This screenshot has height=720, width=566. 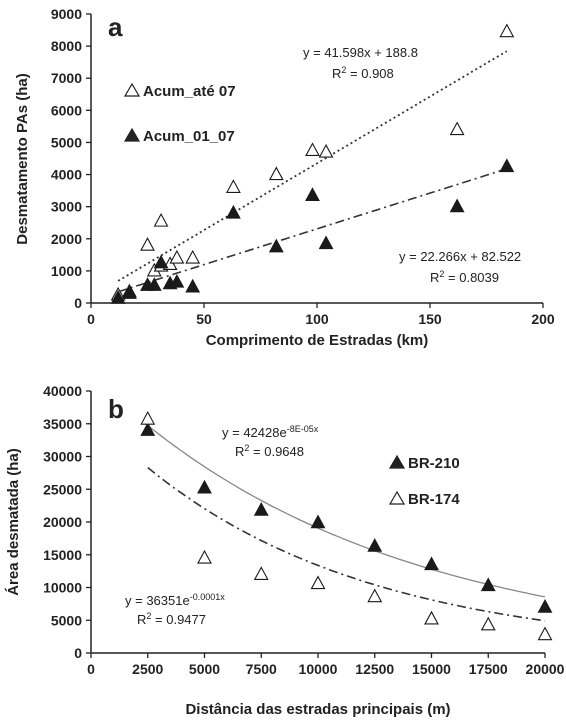 I want to click on panel-a-y-tick-label: 6000, so click(x=66, y=110).